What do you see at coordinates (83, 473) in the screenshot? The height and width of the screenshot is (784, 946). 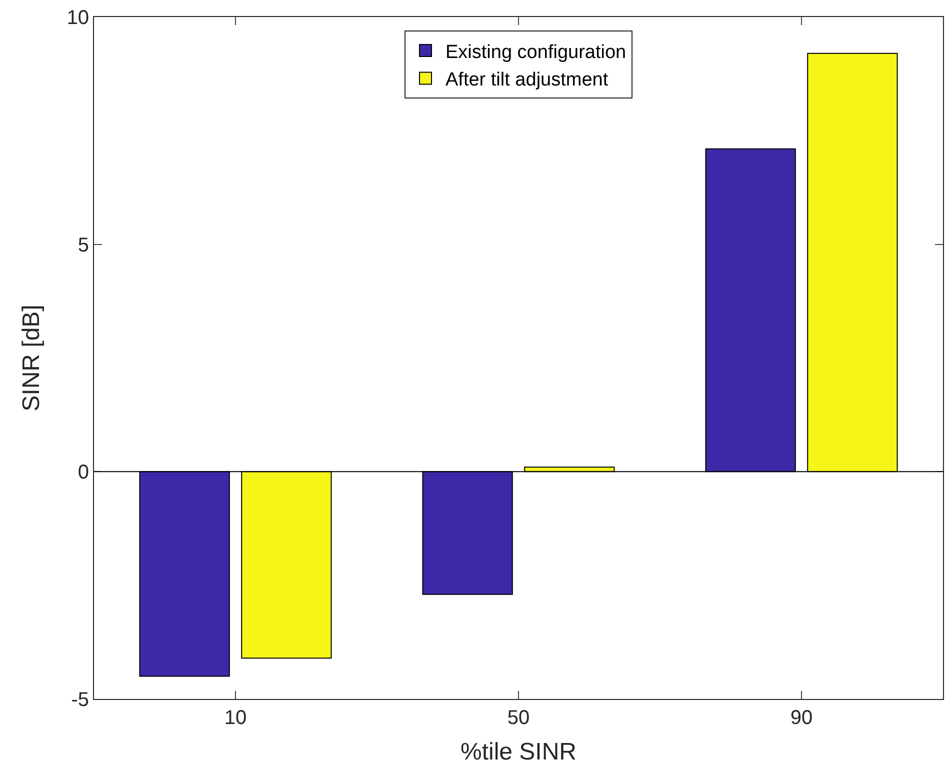 I see `y-tick-label: 0` at bounding box center [83, 473].